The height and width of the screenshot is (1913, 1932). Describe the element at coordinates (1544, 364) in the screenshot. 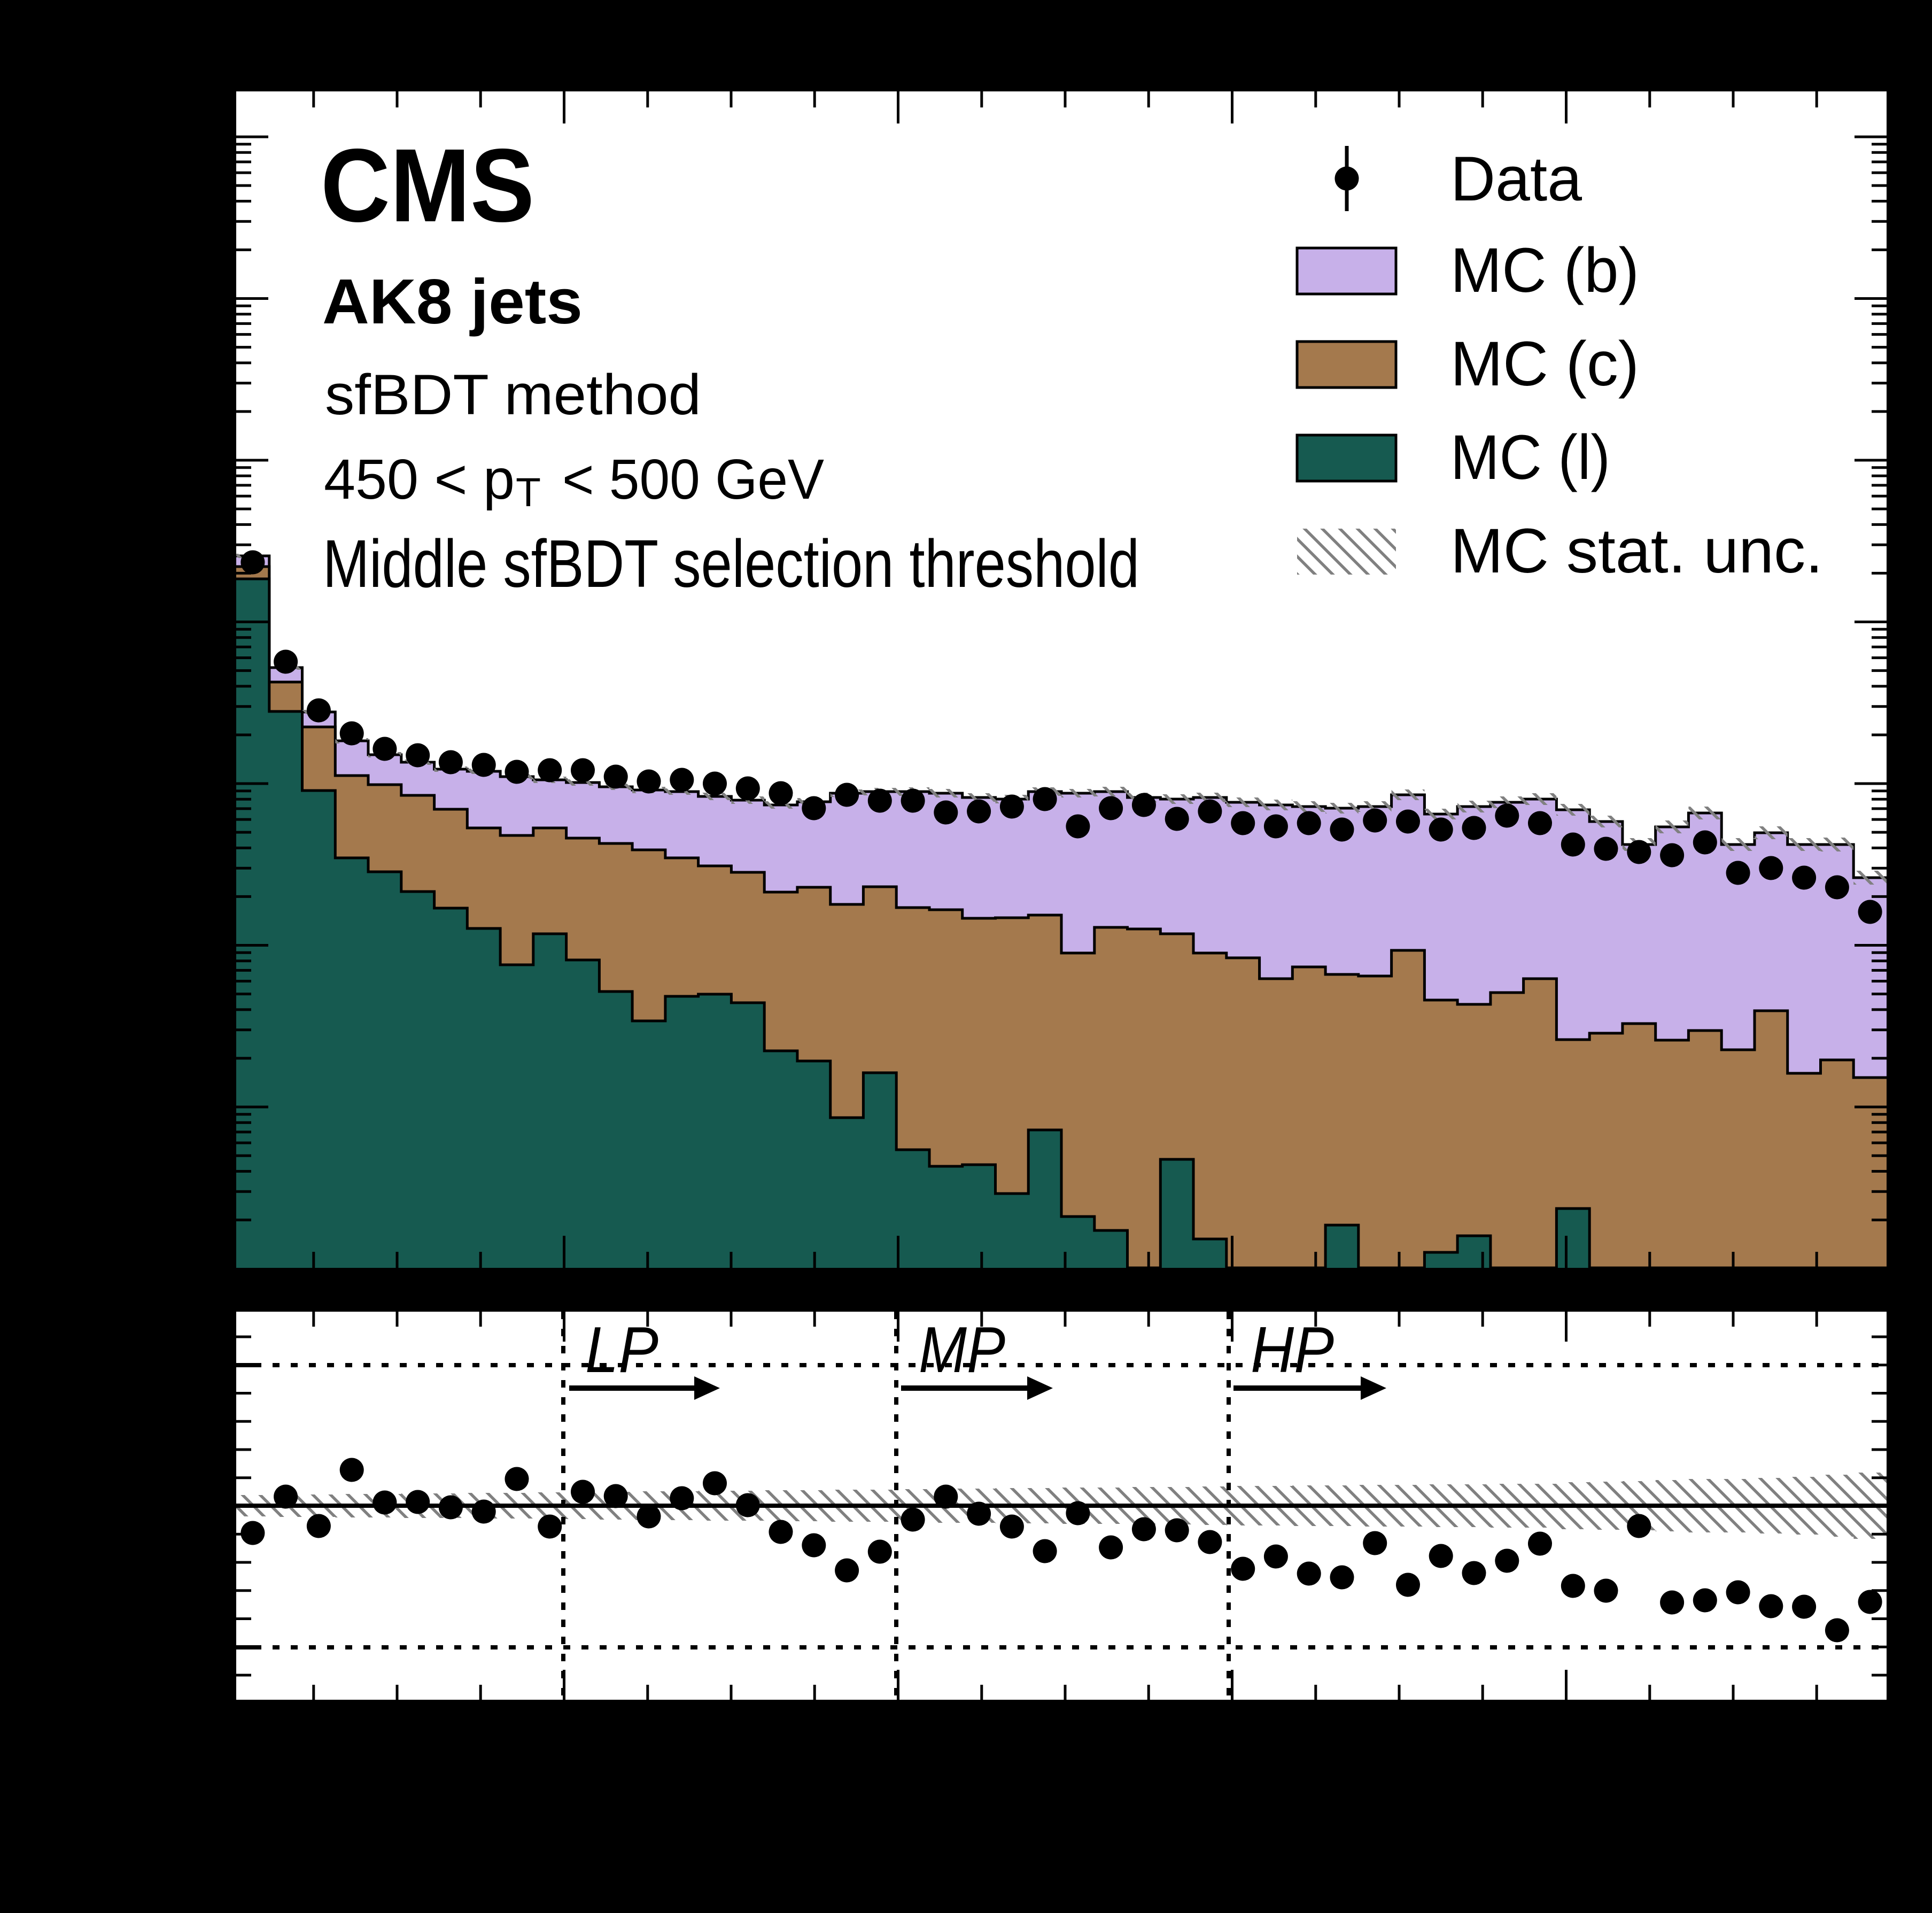

I see `svg-text: MC (c)` at that location.